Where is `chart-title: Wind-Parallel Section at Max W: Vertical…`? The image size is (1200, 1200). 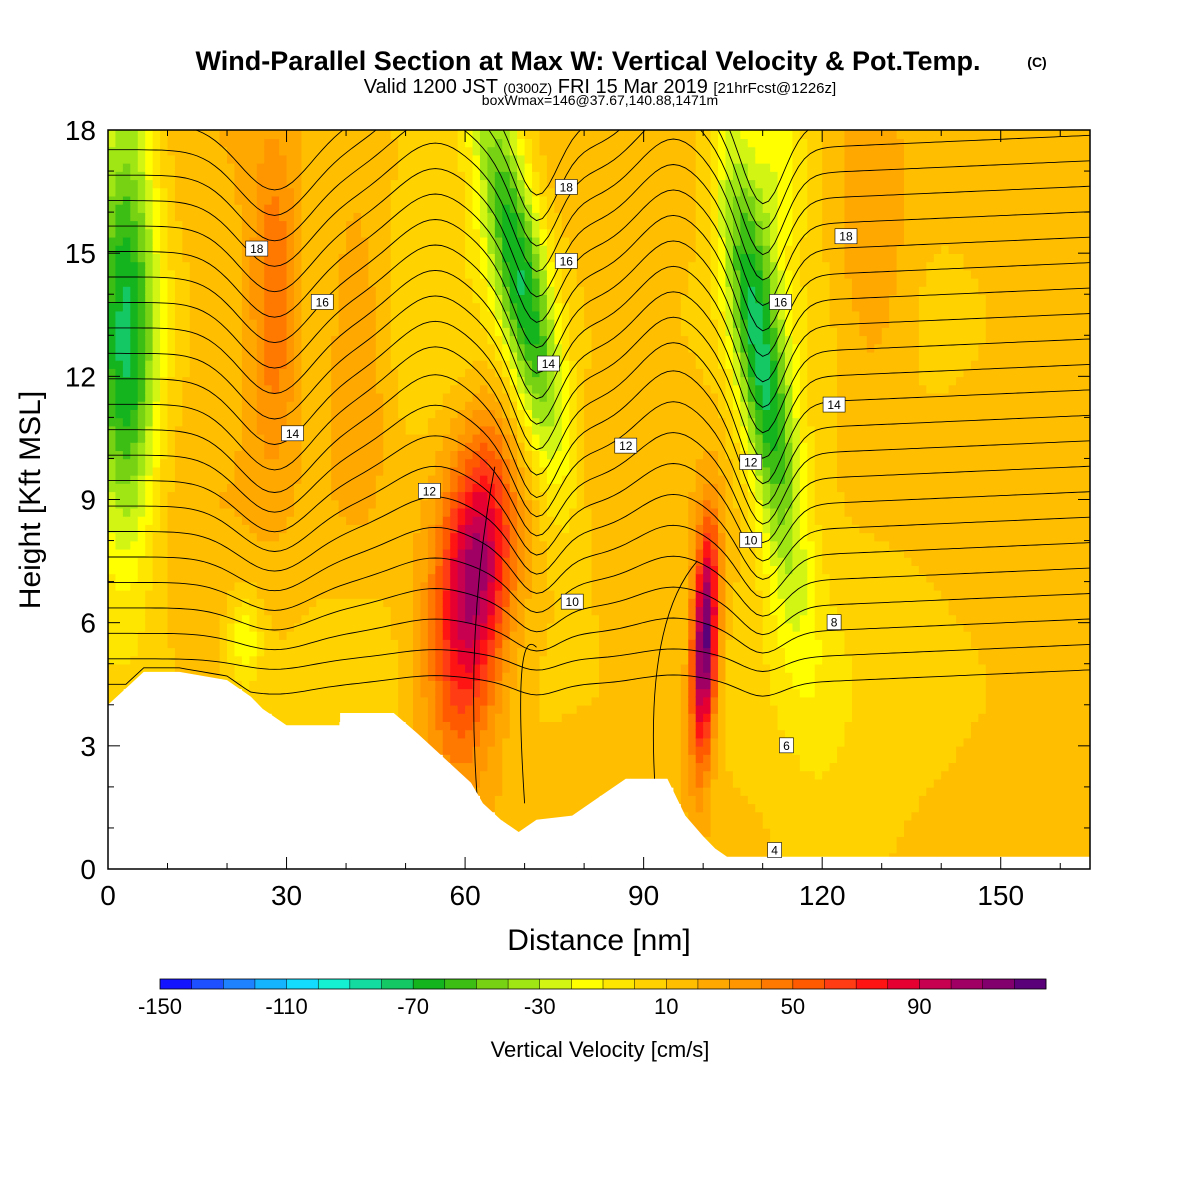 chart-title: Wind-Parallel Section at Max W: Vertical… is located at coordinates (588, 61).